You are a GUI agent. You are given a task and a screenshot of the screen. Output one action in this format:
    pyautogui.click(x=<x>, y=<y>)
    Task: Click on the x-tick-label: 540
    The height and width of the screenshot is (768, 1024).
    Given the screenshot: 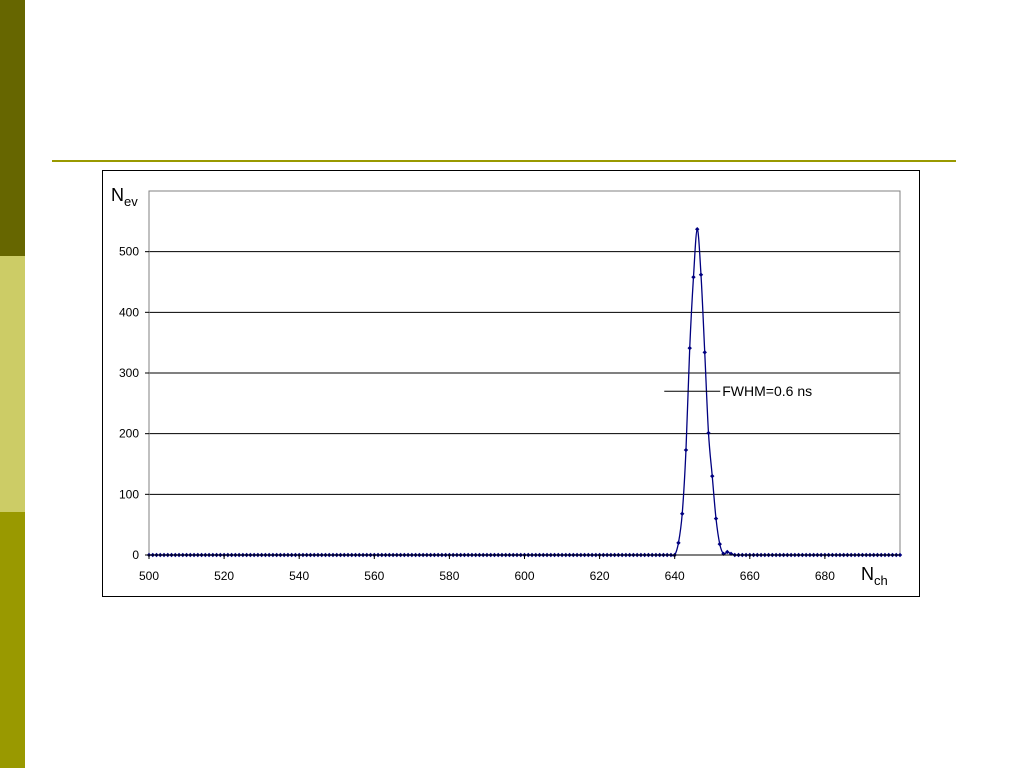 What is the action you would take?
    pyautogui.click(x=299, y=576)
    